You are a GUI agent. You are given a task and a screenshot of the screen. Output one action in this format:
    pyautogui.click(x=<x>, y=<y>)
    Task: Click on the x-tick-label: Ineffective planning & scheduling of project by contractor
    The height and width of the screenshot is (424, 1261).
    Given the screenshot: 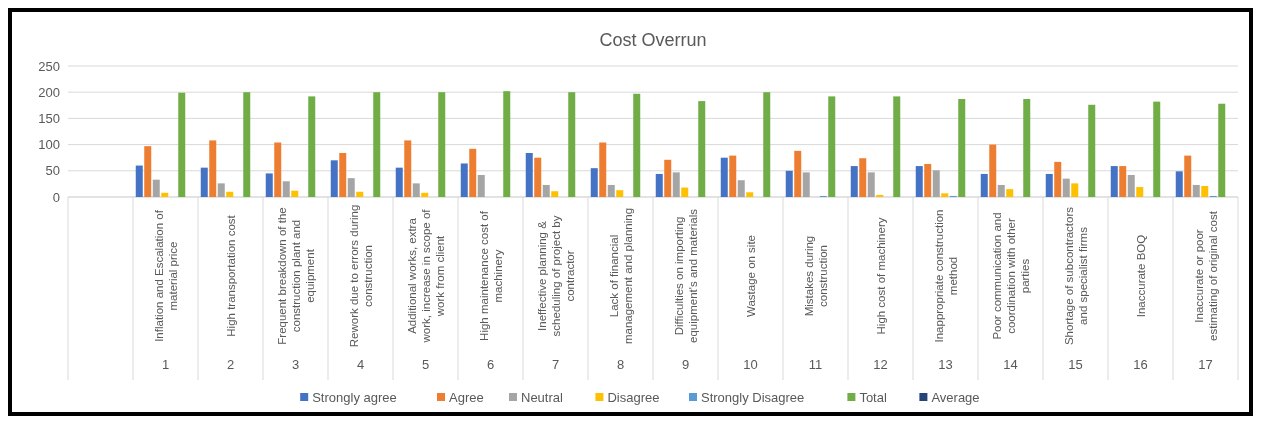 What is the action you would take?
    pyautogui.click(x=555, y=276)
    